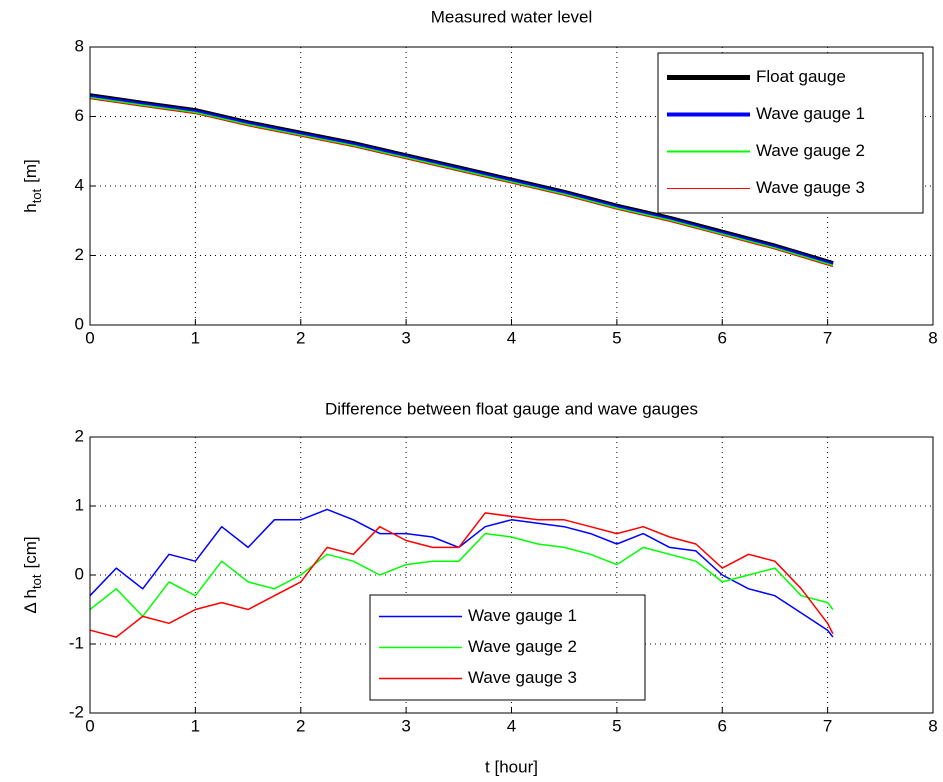 The image size is (943, 782). Describe the element at coordinates (79, 115) in the screenshot. I see `y-tick-label: 6` at that location.